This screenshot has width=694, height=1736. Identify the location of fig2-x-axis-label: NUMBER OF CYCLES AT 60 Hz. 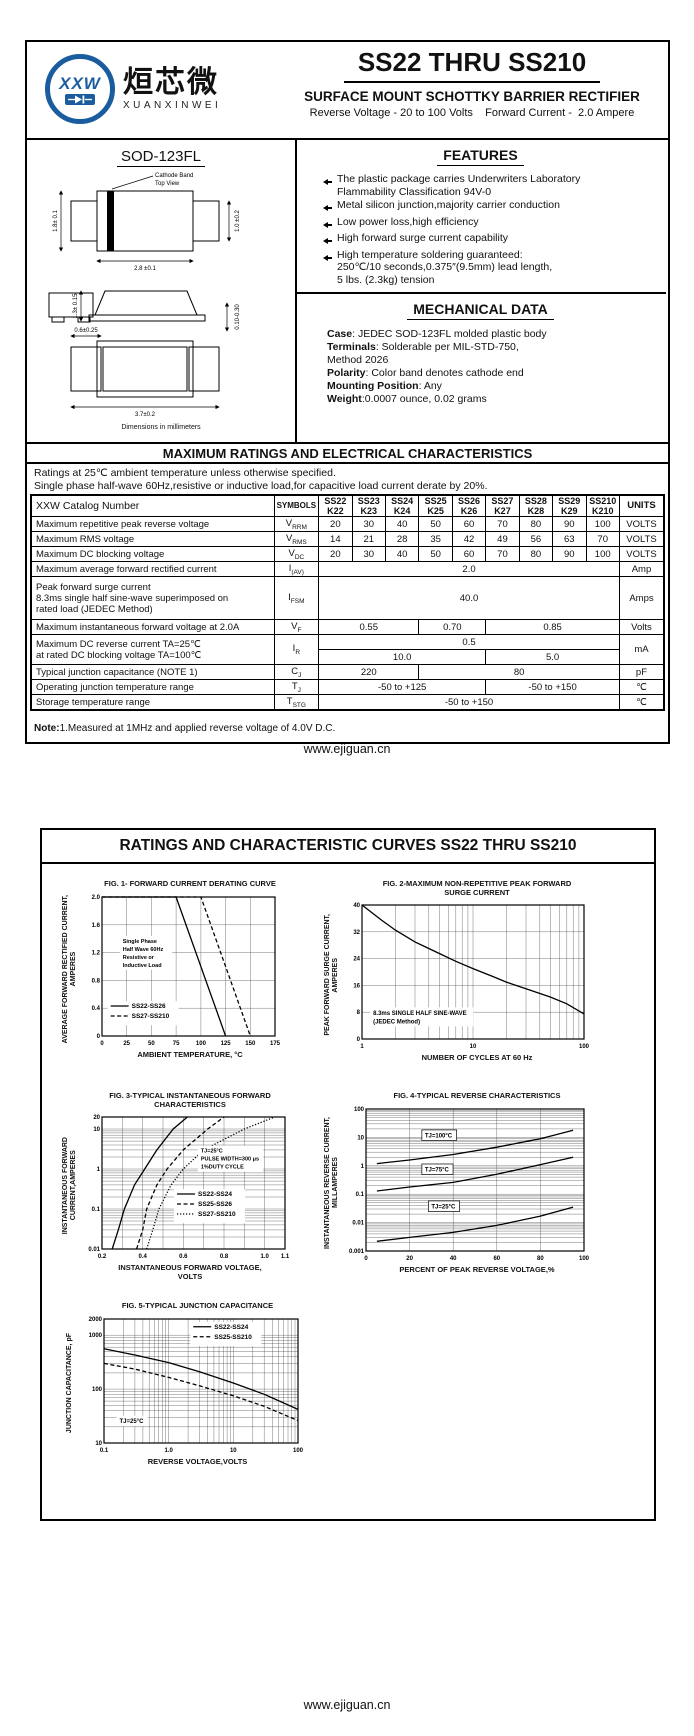
(477, 1057).